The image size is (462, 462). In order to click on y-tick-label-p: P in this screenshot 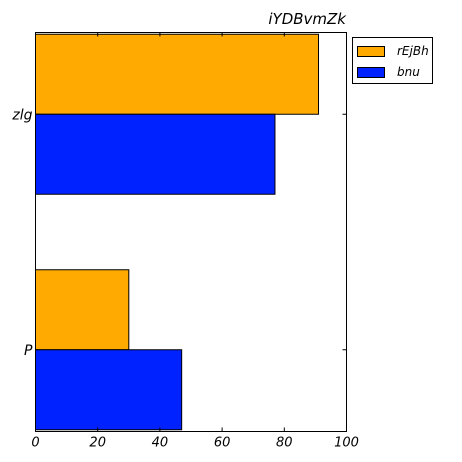, I will do `click(28, 351)`.